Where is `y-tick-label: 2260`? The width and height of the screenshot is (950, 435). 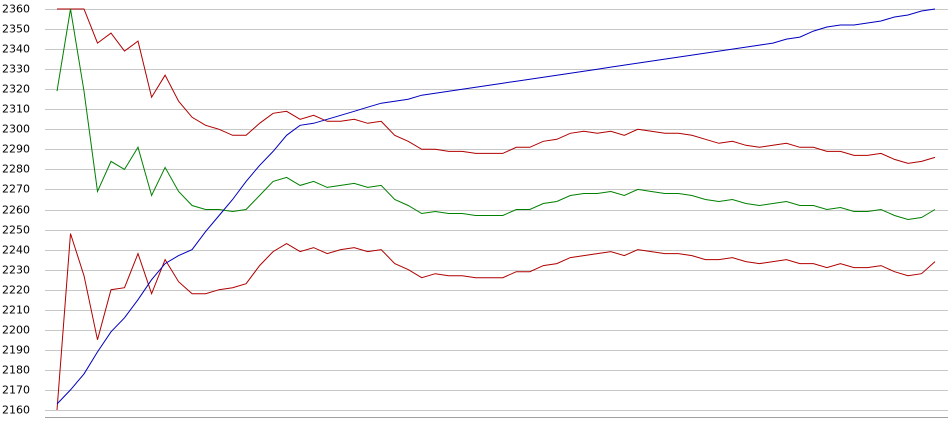
y-tick-label: 2260 is located at coordinates (16, 210).